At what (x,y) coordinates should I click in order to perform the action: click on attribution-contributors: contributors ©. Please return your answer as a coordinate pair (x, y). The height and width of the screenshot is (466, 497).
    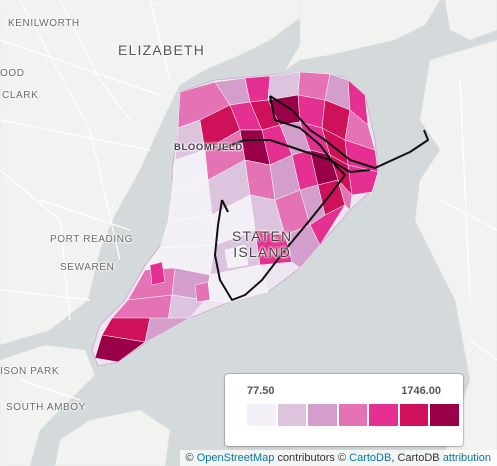
    Looking at the image, I should click on (312, 458).